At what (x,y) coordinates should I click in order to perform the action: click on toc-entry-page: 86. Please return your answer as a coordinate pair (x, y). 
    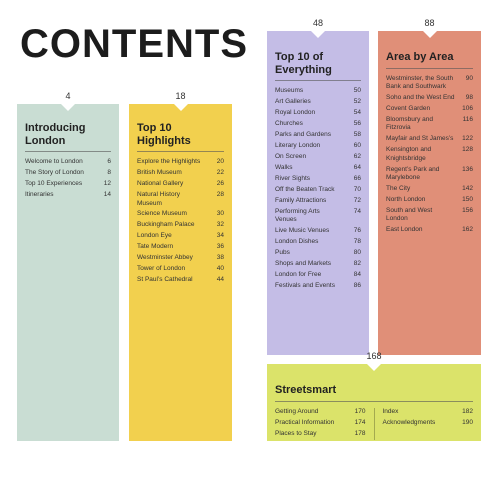
    Looking at the image, I should click on (357, 285).